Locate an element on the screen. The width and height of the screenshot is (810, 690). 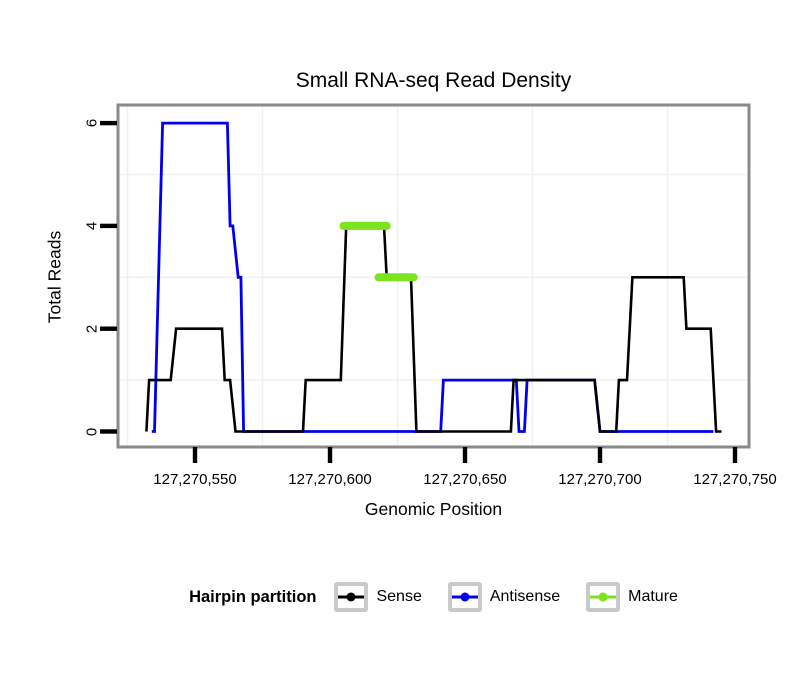
legend-item-antisense: Antisense is located at coordinates (504, 597).